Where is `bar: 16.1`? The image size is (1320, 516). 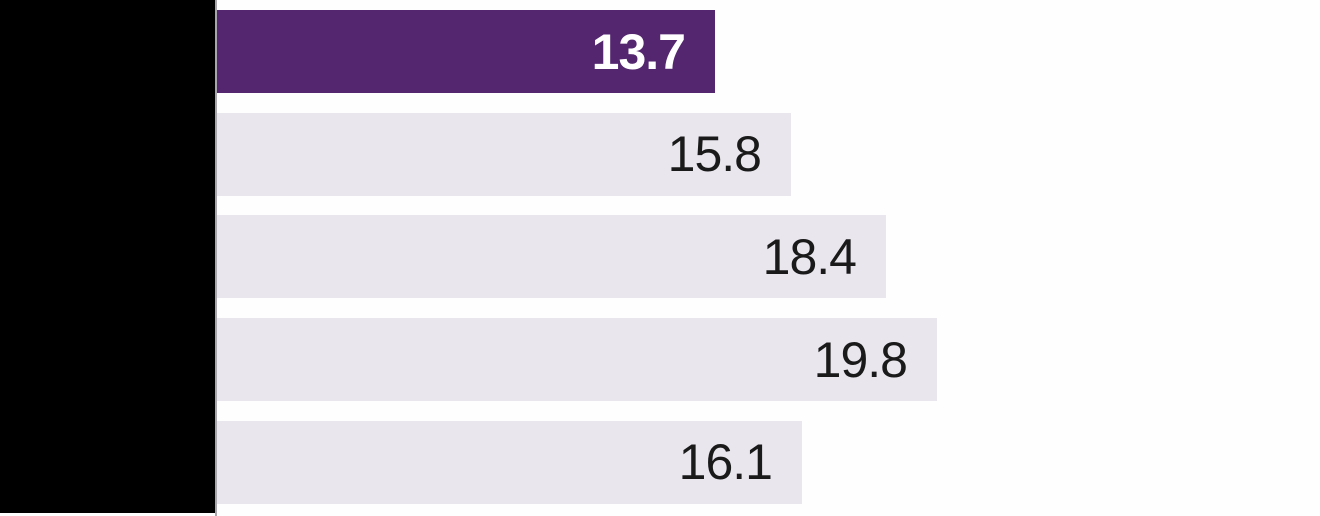
bar: 16.1 is located at coordinates (509, 462).